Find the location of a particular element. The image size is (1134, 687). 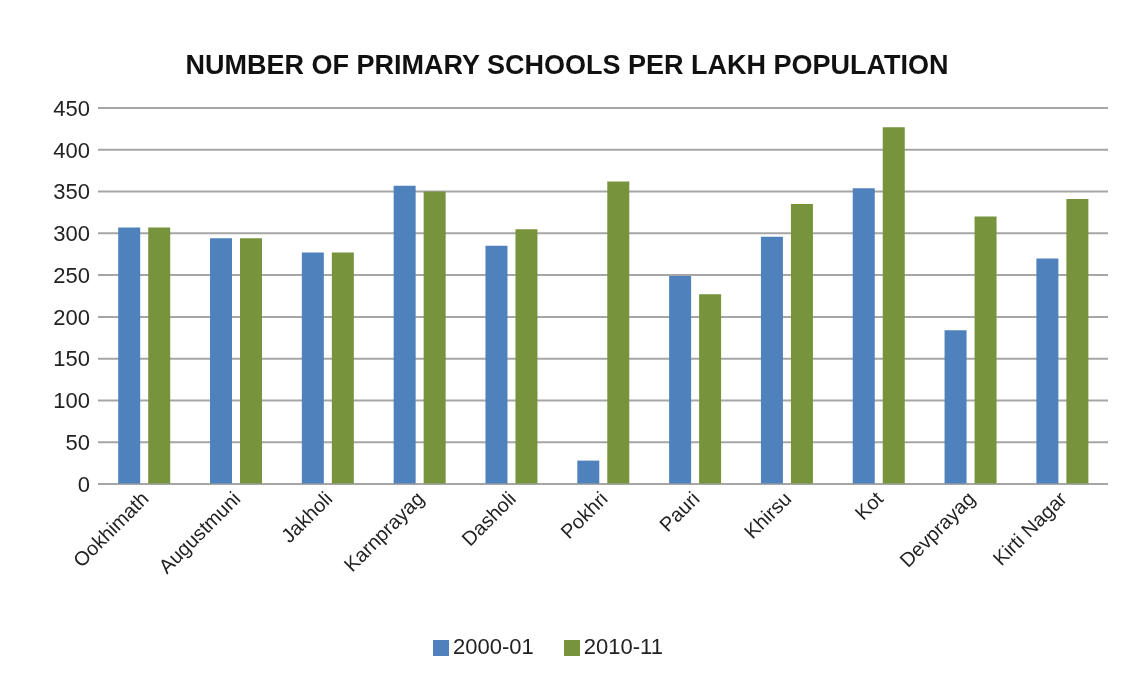

legend-label: 2010-11 is located at coordinates (623, 646).